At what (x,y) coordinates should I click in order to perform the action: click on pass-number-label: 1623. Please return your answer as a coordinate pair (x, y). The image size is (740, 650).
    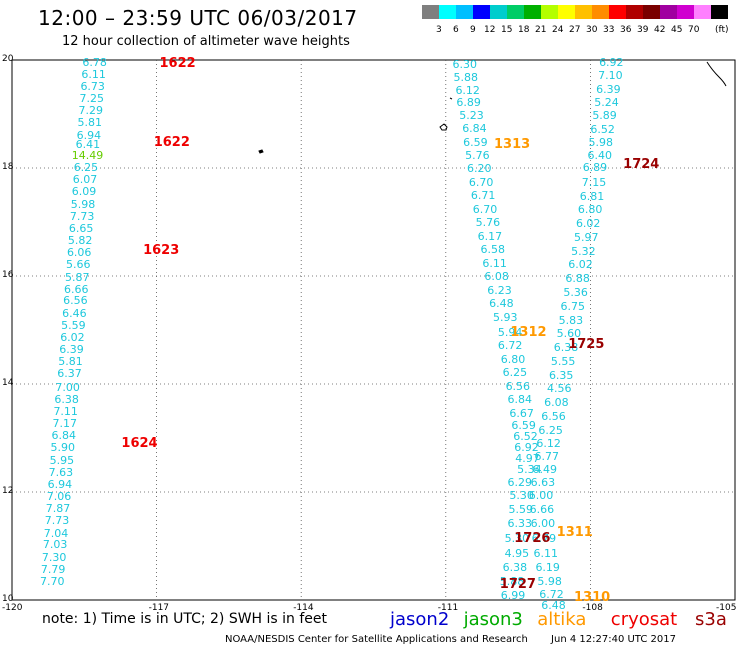
    Looking at the image, I should click on (161, 251).